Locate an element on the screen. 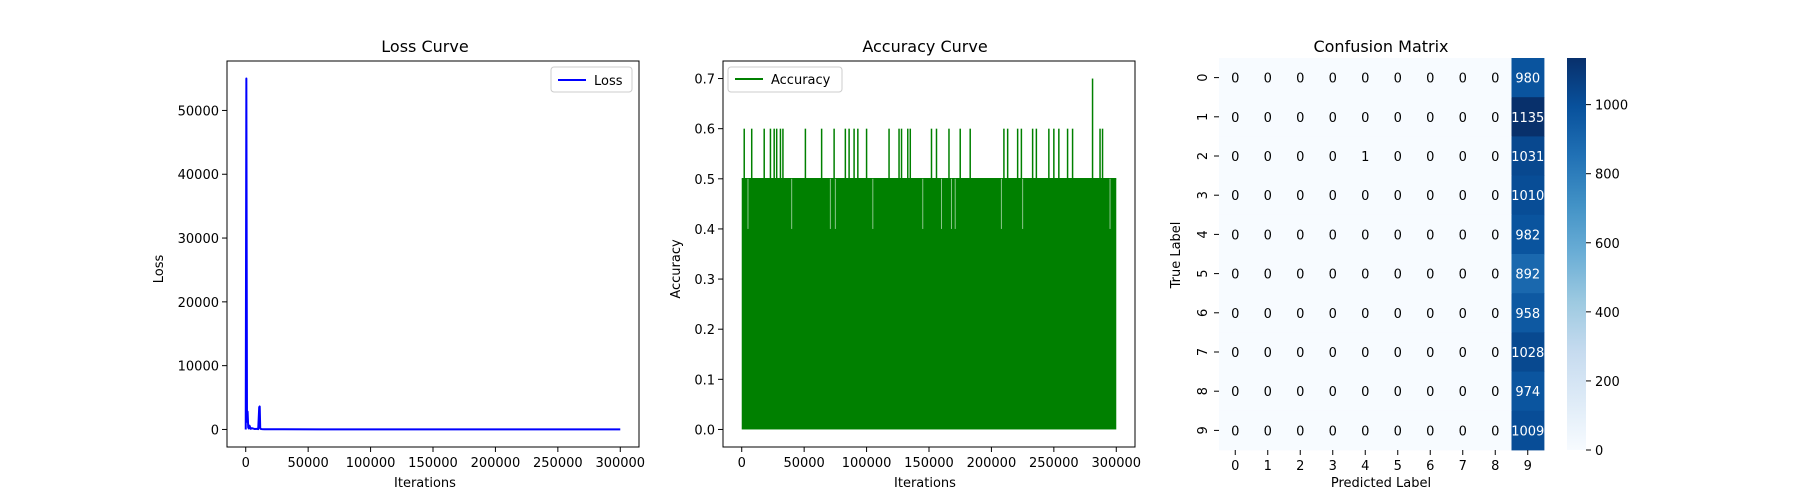 The width and height of the screenshot is (1800, 504). accuracy-x-tick-label: 0 is located at coordinates (742, 463).